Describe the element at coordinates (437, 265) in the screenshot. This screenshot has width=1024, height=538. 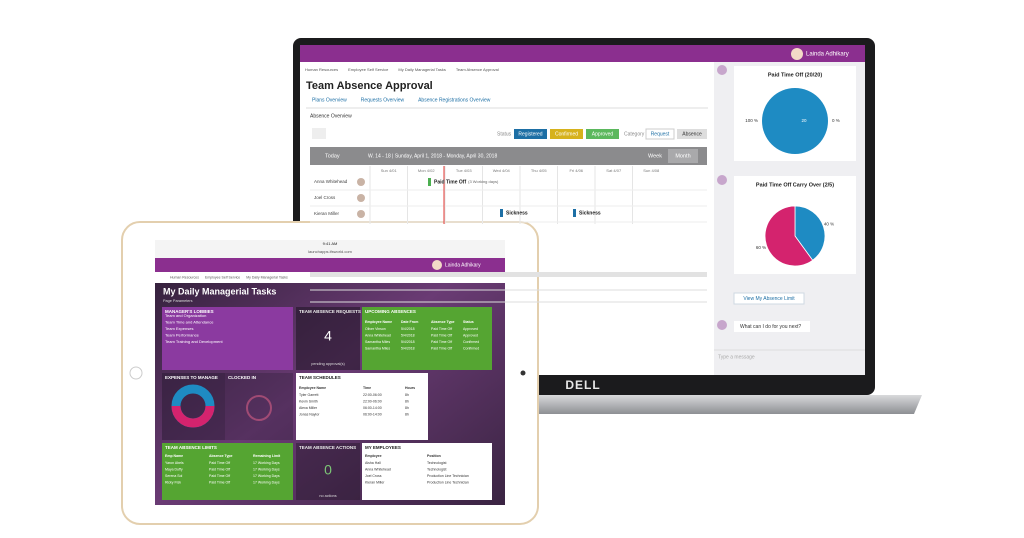
I see `avatar` at that location.